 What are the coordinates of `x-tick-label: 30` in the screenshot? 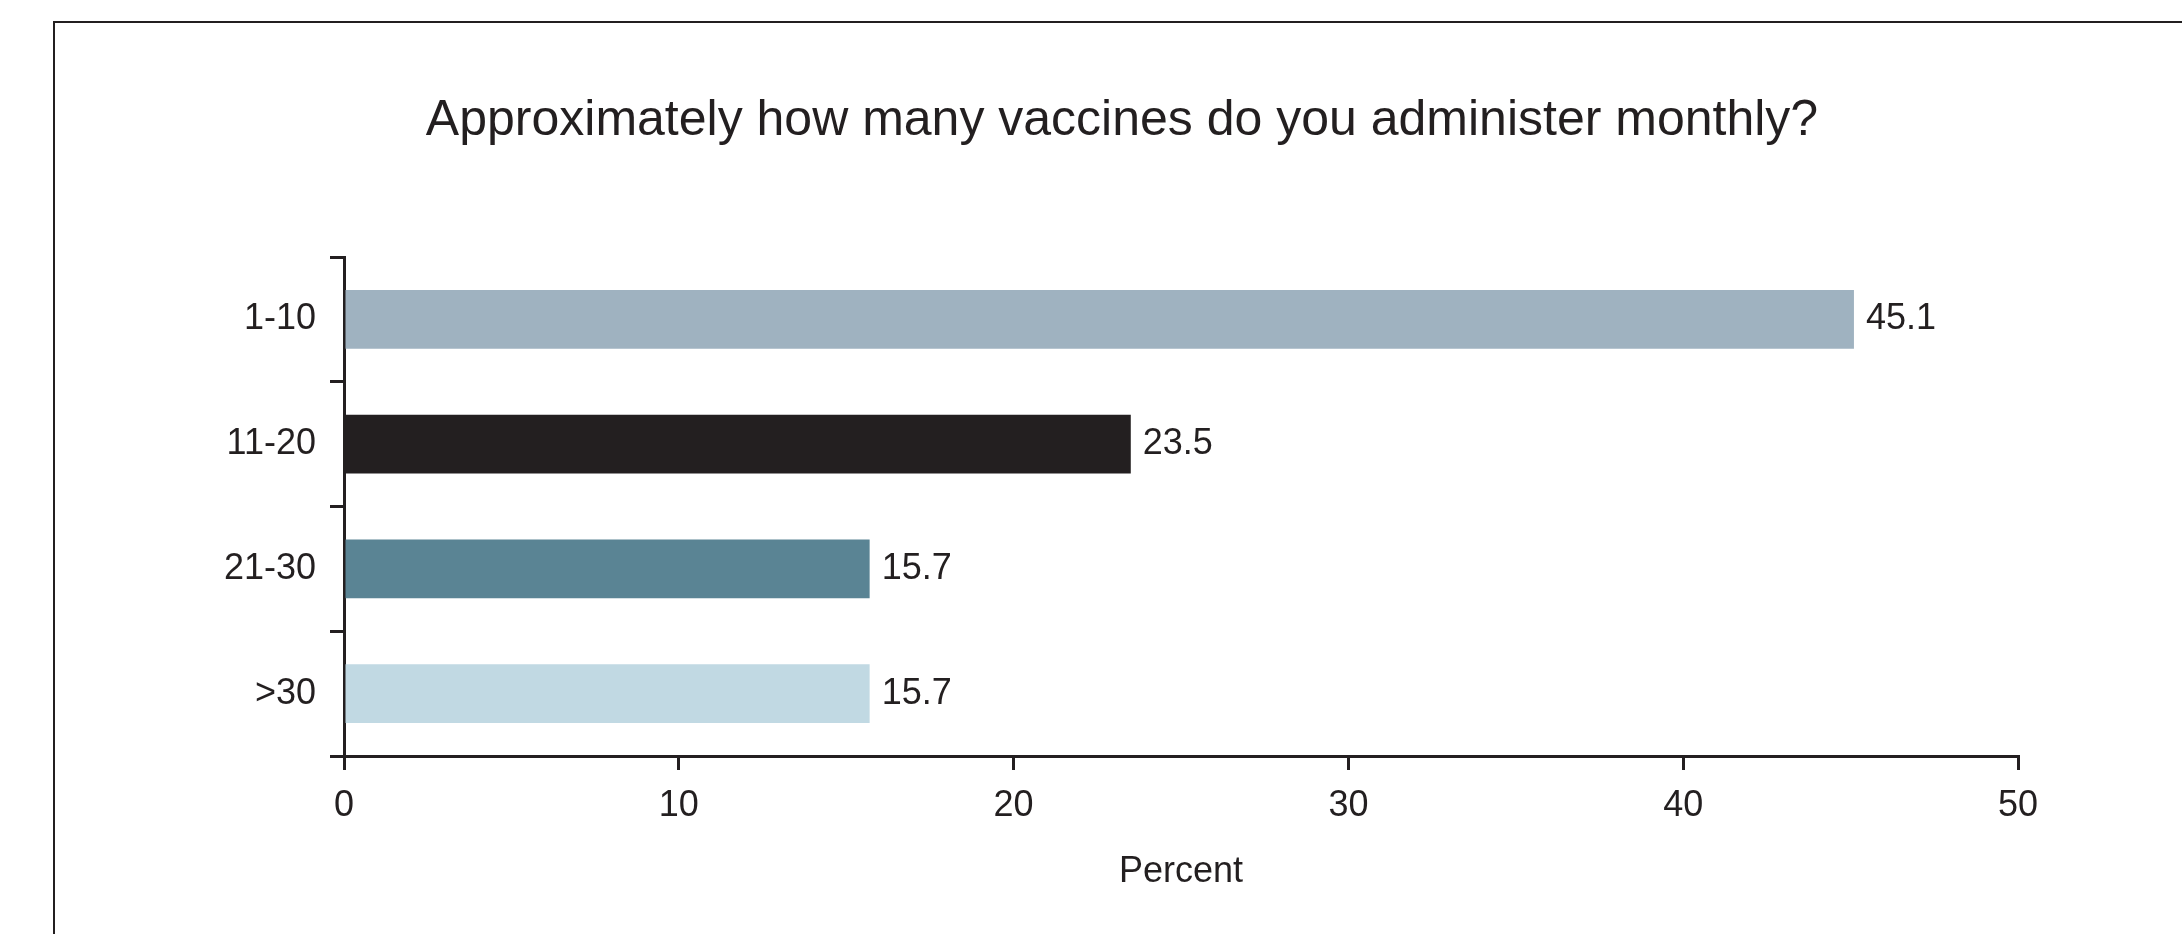 It's located at (1348, 803).